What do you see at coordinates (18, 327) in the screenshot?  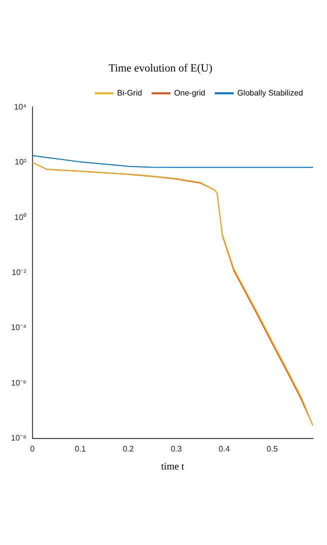 I see `y-tick-label: 10⁻⁴` at bounding box center [18, 327].